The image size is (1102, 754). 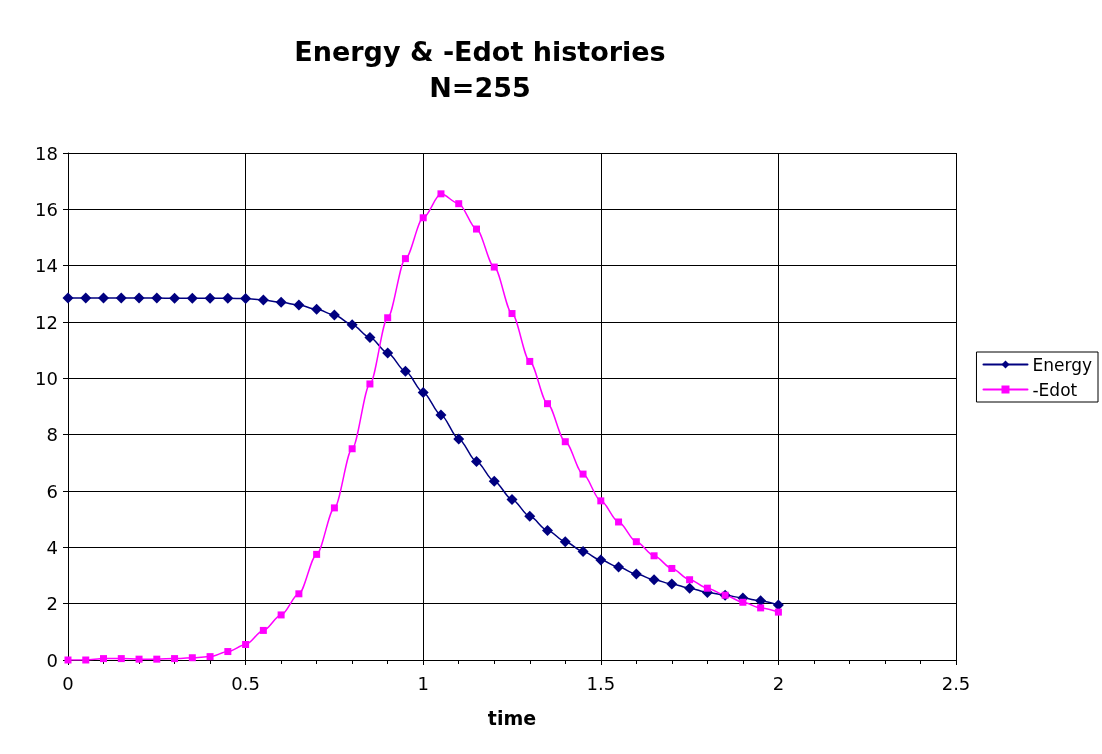 What do you see at coordinates (601, 683) in the screenshot?
I see `x-tick-label: 1.5` at bounding box center [601, 683].